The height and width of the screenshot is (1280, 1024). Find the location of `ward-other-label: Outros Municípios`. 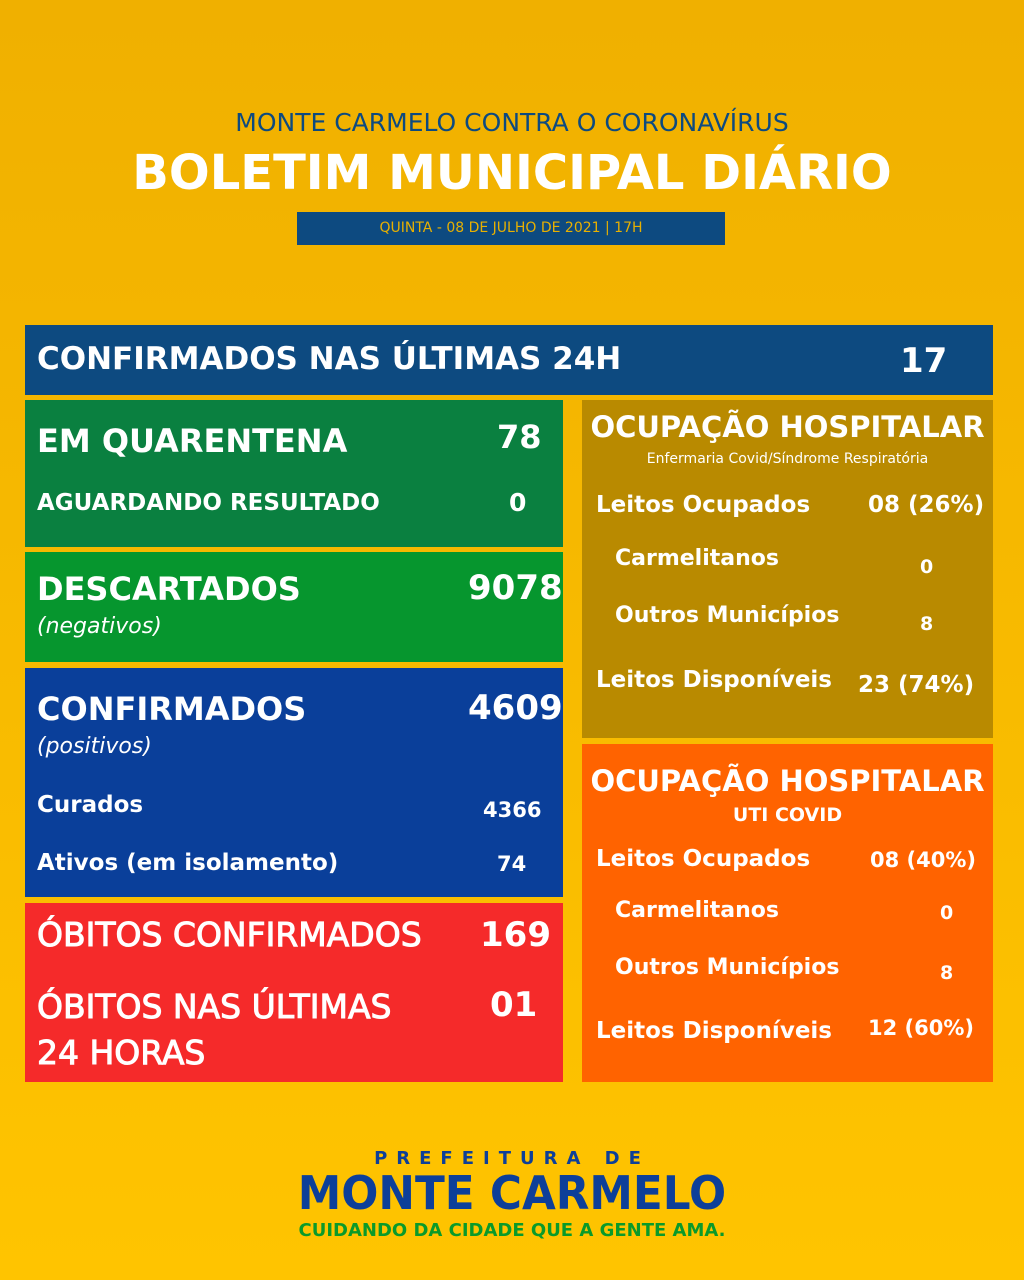

ward-other-label: Outros Municípios is located at coordinates (727, 615).